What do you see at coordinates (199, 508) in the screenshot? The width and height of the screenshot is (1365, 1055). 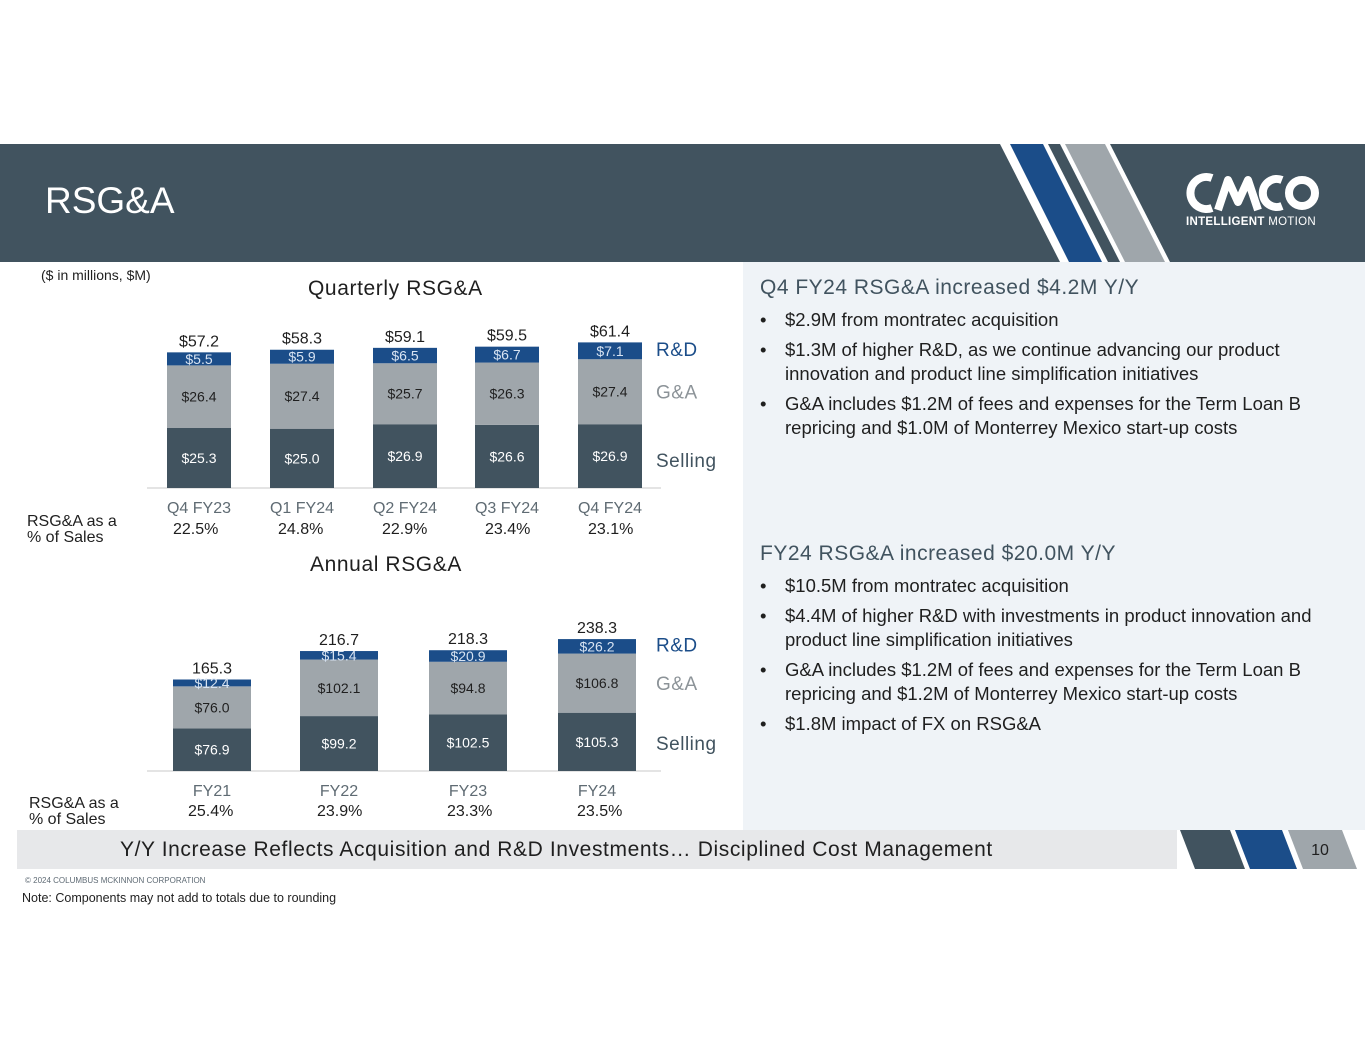 I see `x-tick-label: Q4 FY23` at bounding box center [199, 508].